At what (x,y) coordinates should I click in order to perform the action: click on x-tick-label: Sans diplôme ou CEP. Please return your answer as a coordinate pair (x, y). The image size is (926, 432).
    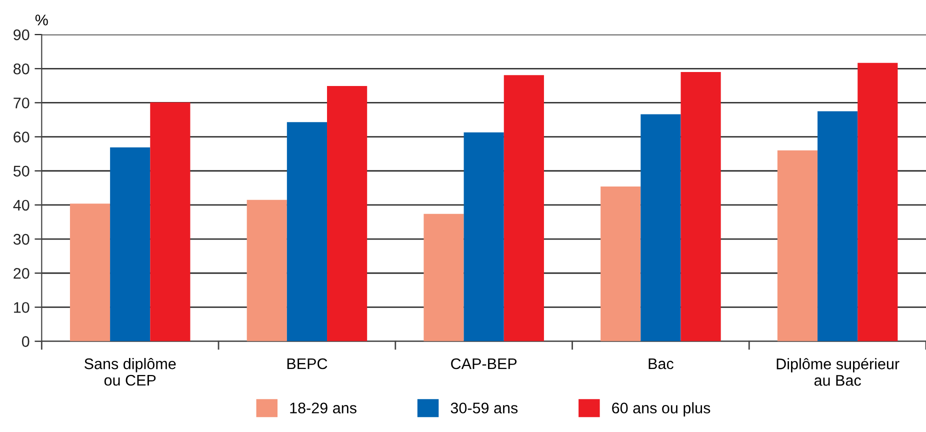
    Looking at the image, I should click on (130, 372).